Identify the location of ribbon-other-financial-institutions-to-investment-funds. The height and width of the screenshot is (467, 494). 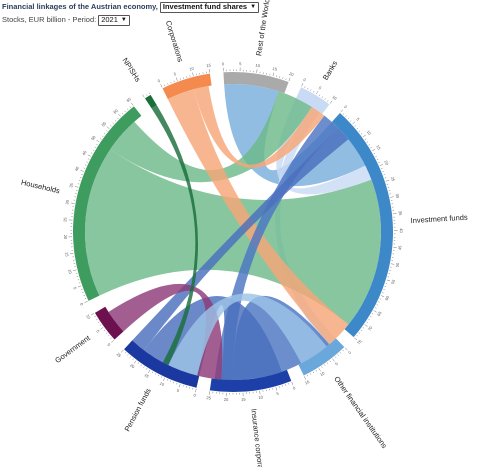
(247, 334).